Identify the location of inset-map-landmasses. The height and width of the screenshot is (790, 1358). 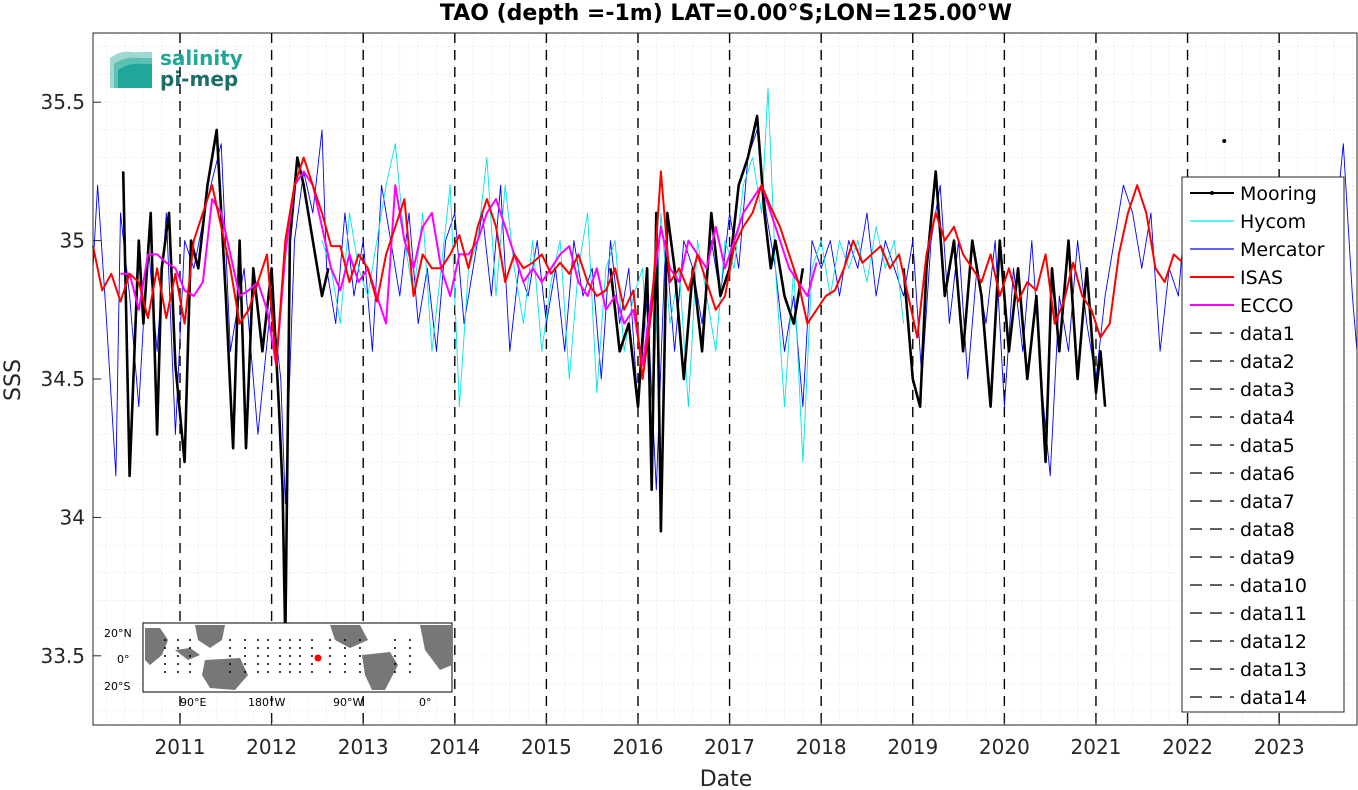
(298, 657).